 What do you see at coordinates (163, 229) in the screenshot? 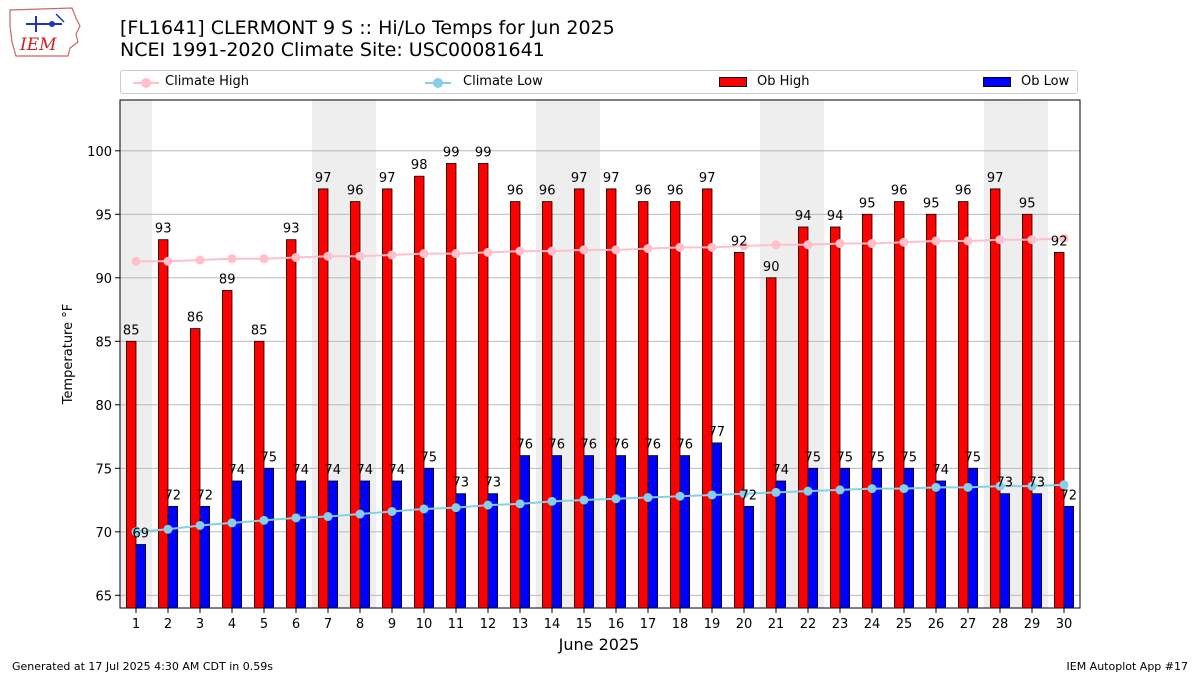
I see `ob-high-label: 93` at bounding box center [163, 229].